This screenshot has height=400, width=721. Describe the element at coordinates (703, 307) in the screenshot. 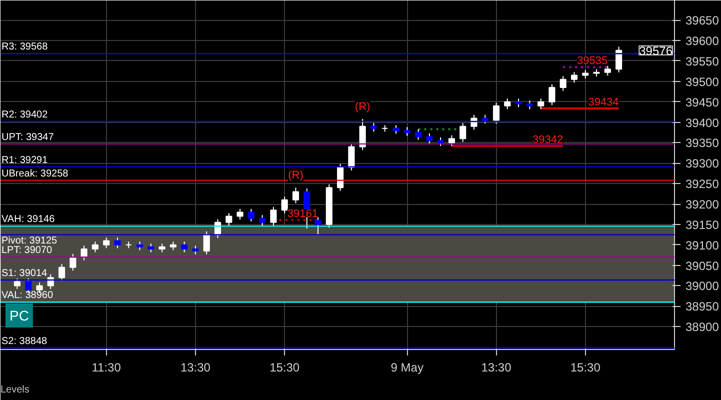

I see `y-tick-label: 38950` at that location.